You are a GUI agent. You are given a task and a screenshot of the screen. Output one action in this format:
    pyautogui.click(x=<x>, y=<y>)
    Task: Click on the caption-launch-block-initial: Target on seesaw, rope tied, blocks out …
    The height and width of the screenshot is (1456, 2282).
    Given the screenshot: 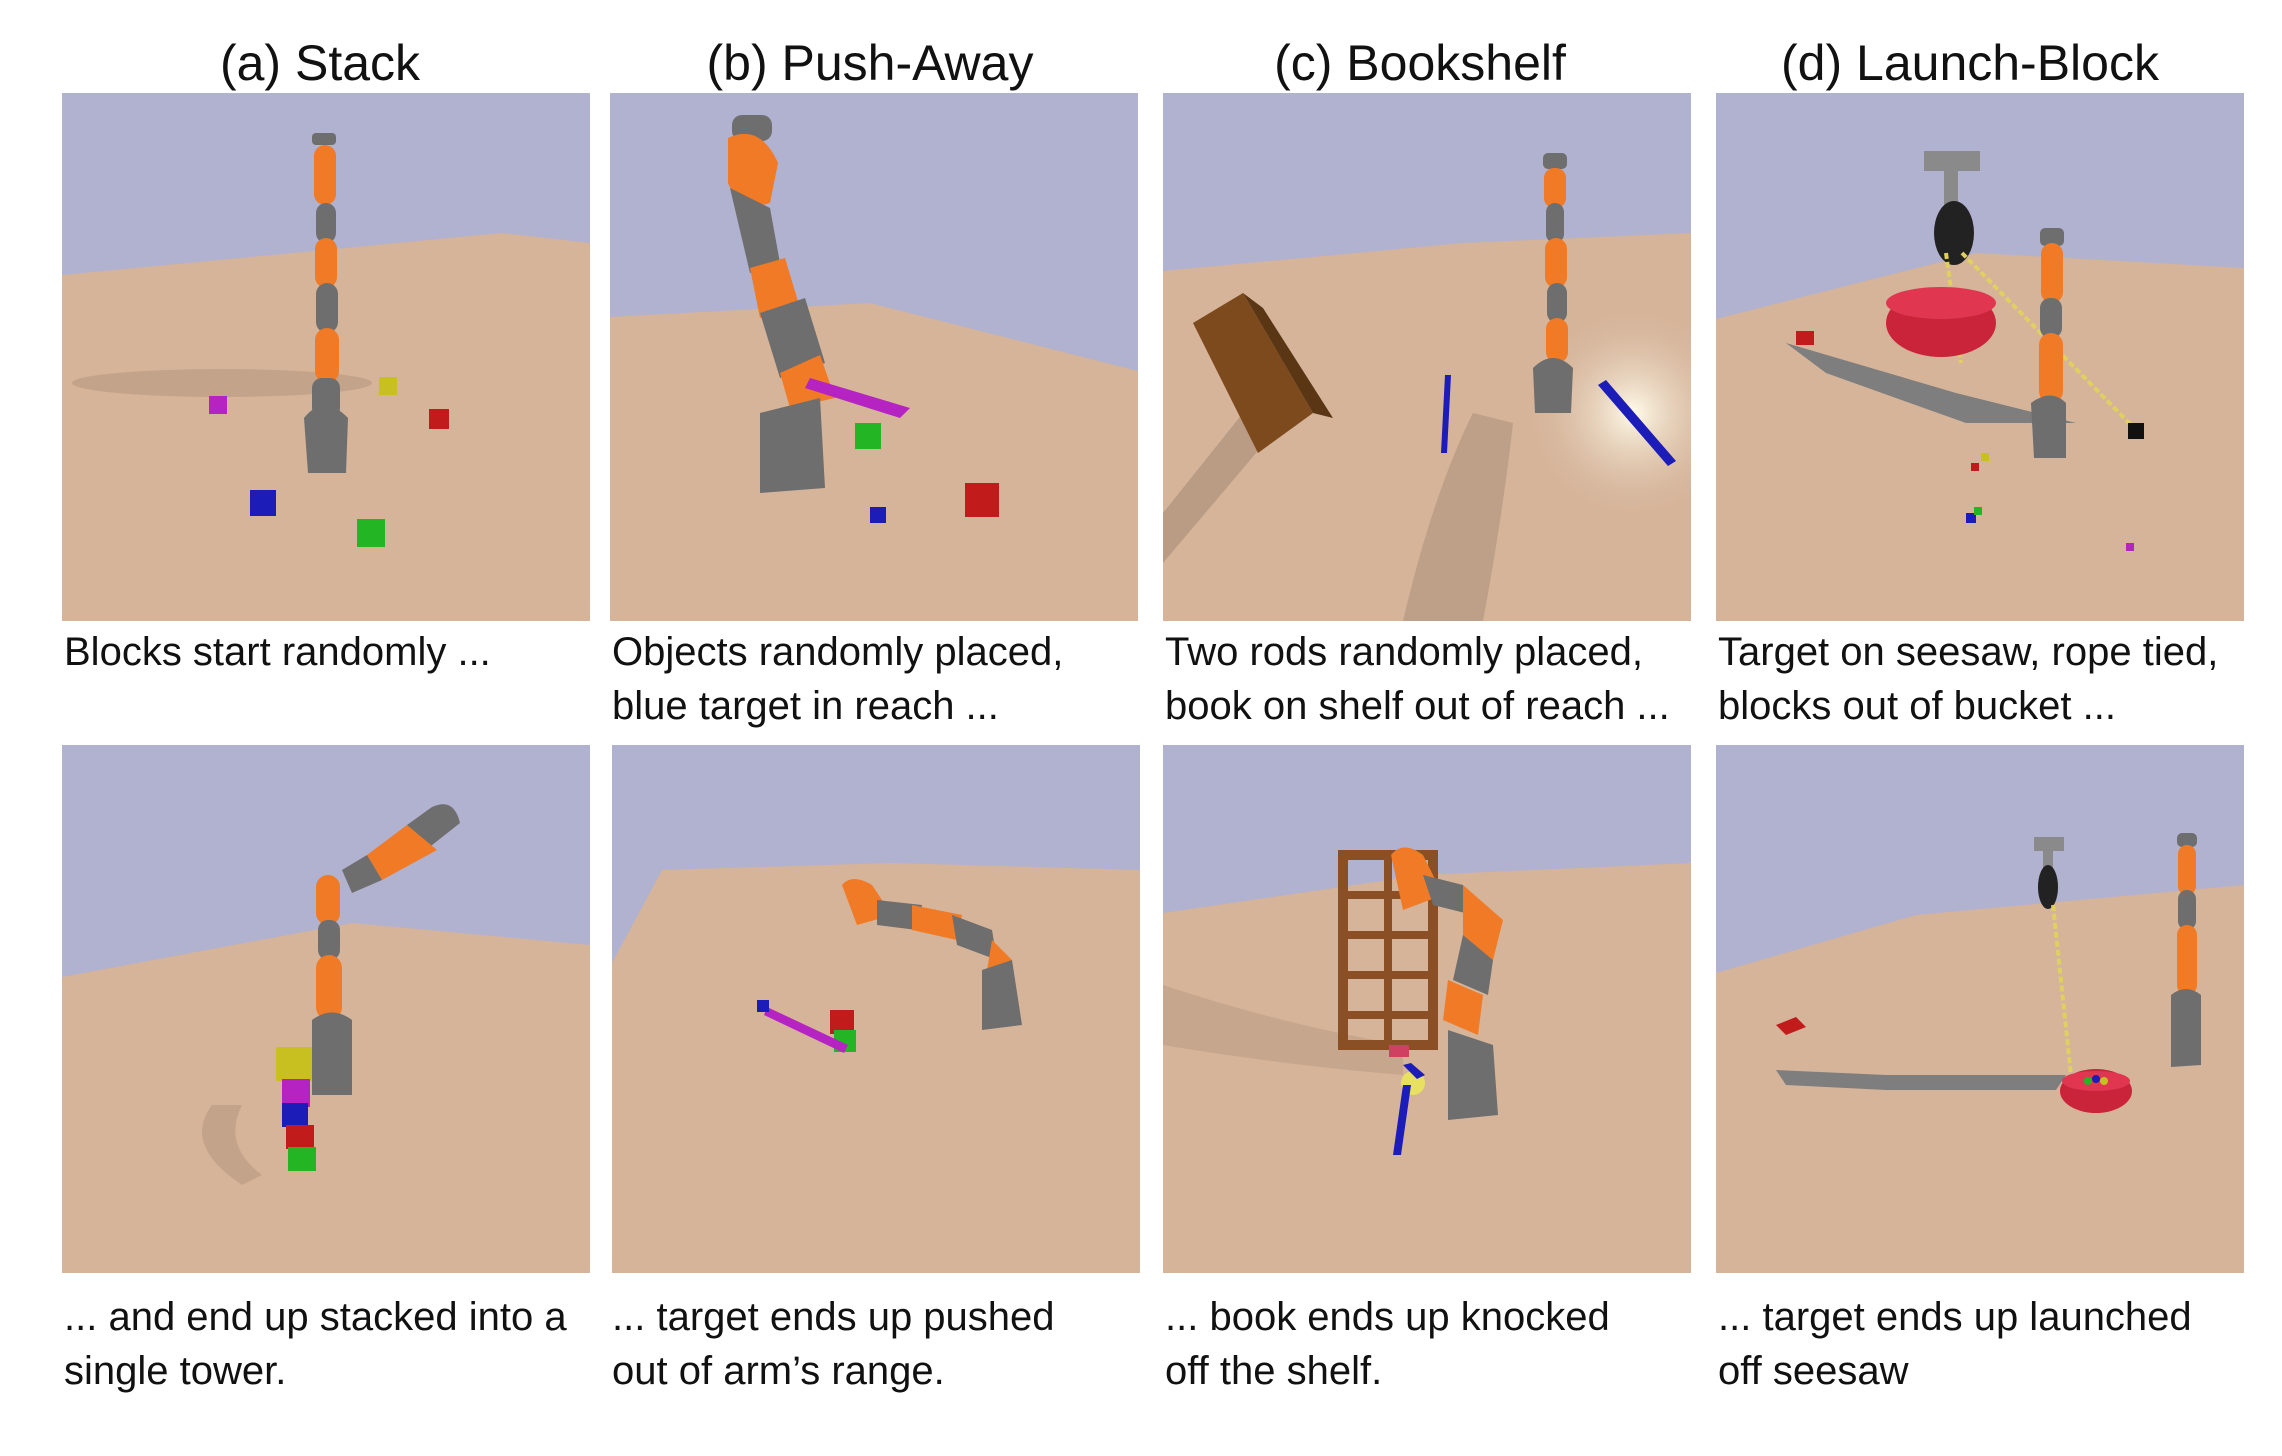 What is the action you would take?
    pyautogui.click(x=1998, y=679)
    